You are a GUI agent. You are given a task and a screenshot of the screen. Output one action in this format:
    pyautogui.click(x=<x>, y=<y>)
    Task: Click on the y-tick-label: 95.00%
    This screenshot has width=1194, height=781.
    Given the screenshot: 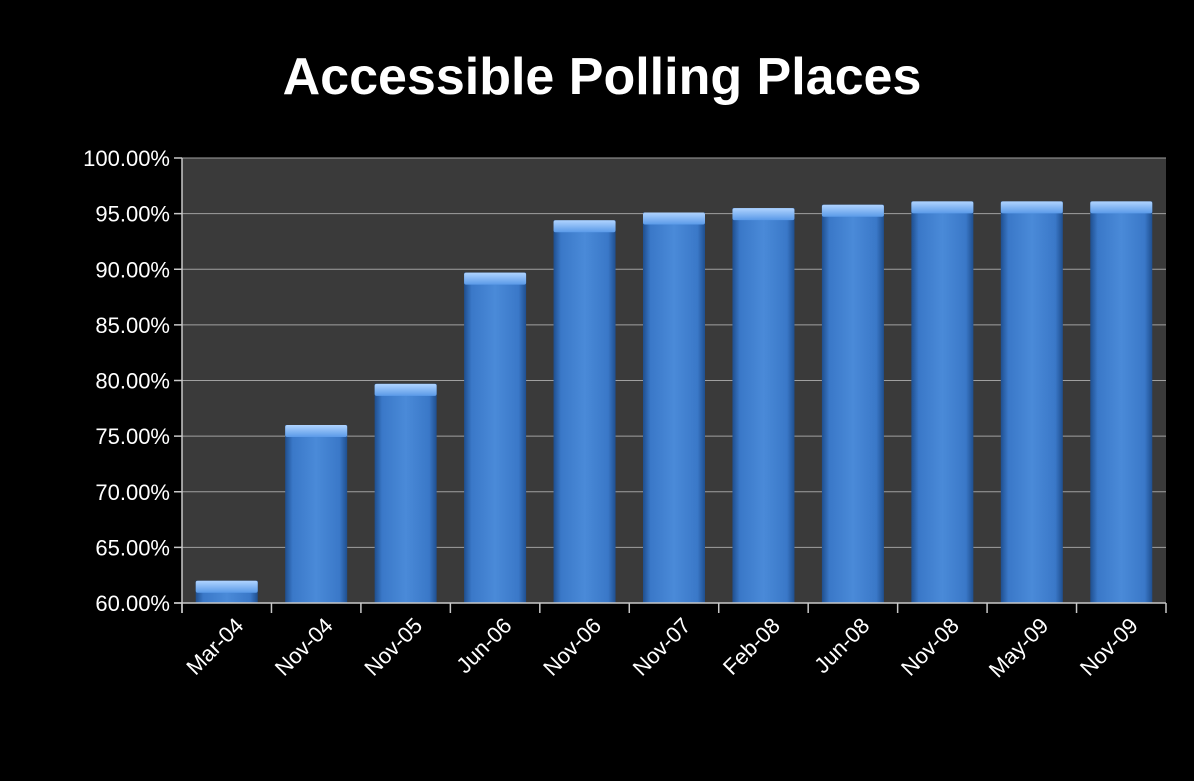 What is the action you would take?
    pyautogui.click(x=132, y=214)
    